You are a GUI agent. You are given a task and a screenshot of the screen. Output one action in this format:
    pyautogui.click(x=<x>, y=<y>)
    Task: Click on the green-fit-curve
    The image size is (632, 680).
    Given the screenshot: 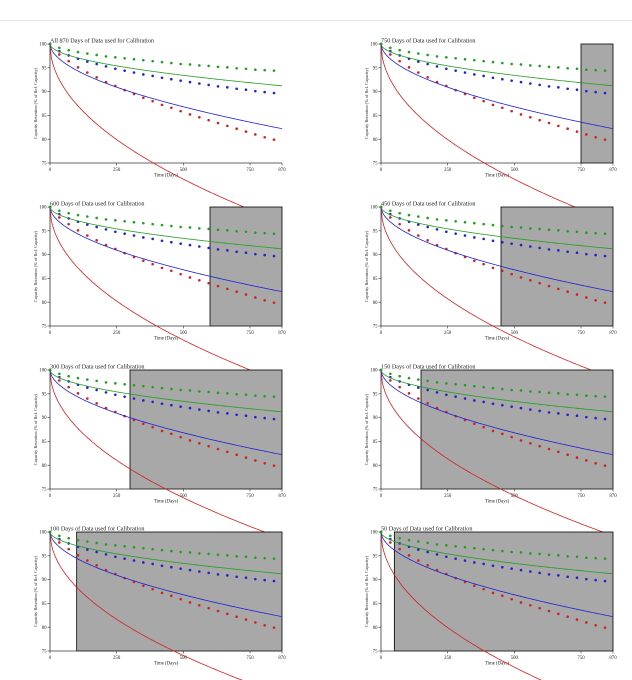 What is the action you would take?
    pyautogui.click(x=497, y=553)
    